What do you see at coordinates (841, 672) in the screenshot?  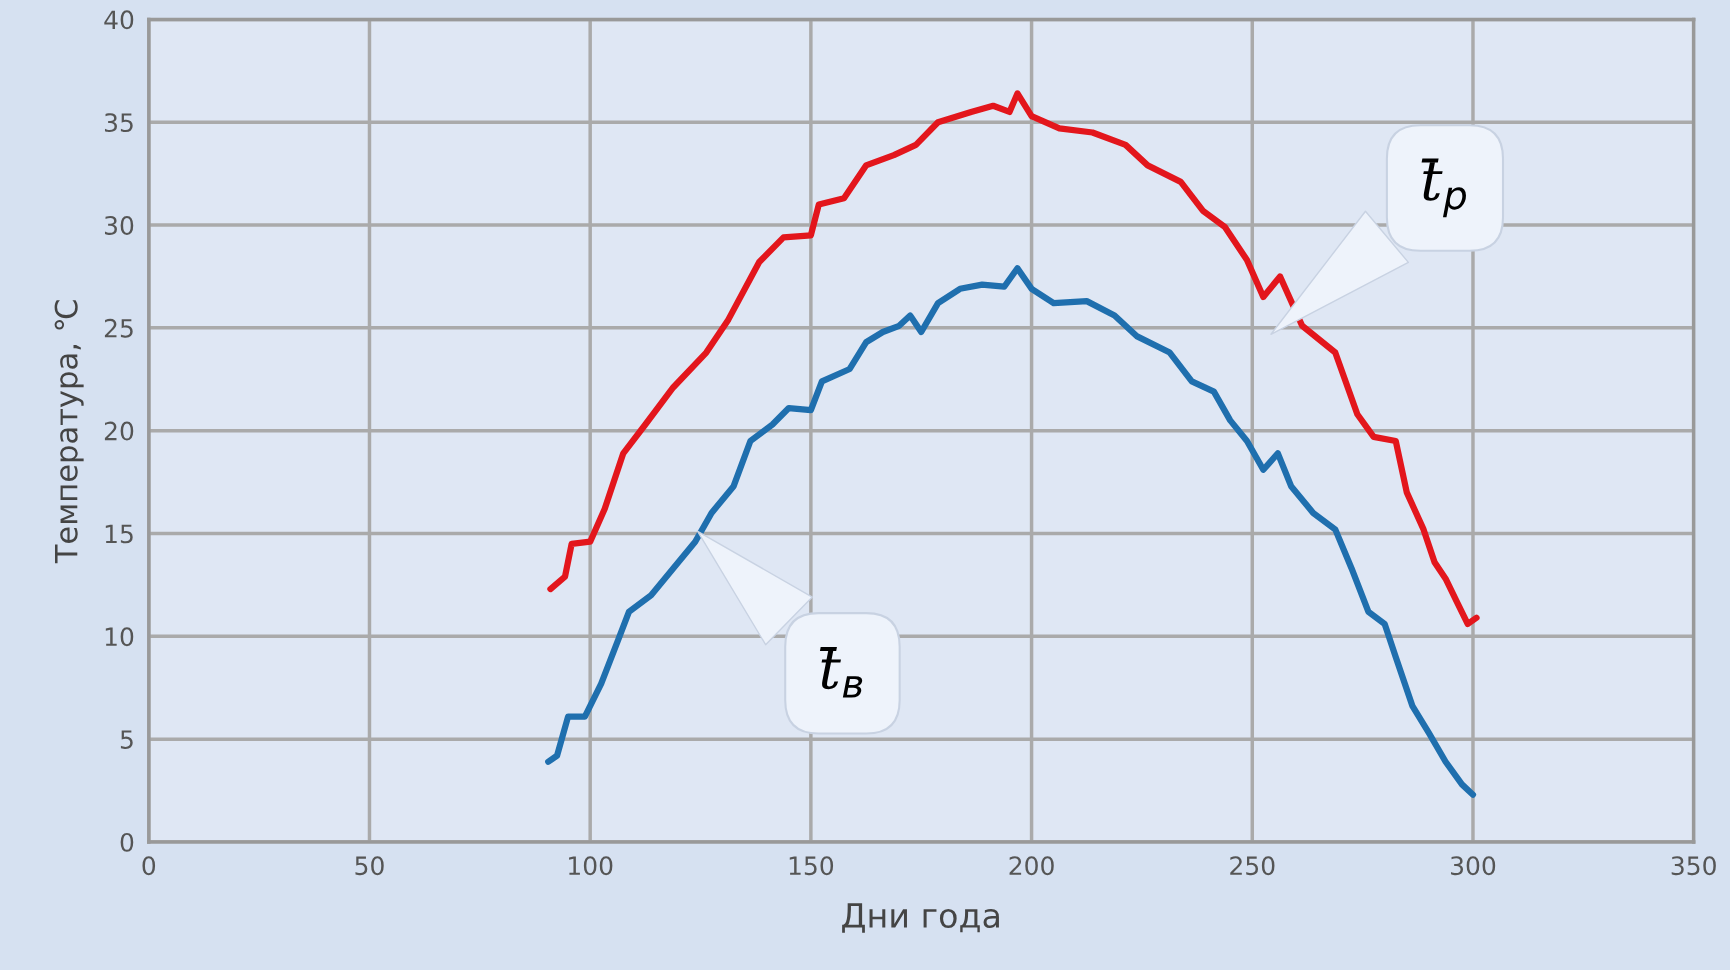 I see `annotation: t̄$_{в}$` at bounding box center [841, 672].